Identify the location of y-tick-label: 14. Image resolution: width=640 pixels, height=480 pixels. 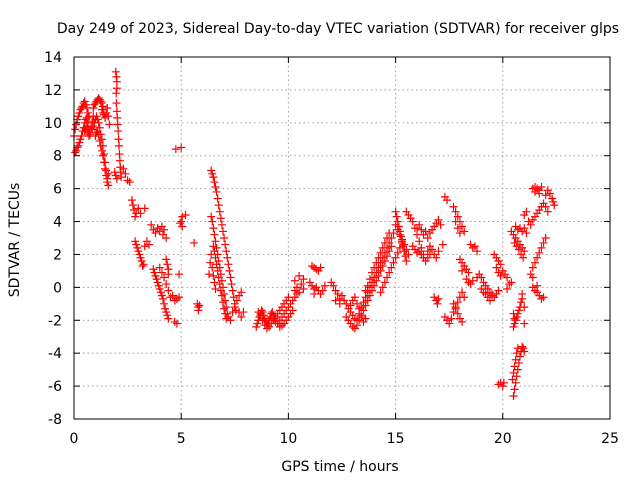
(53, 58).